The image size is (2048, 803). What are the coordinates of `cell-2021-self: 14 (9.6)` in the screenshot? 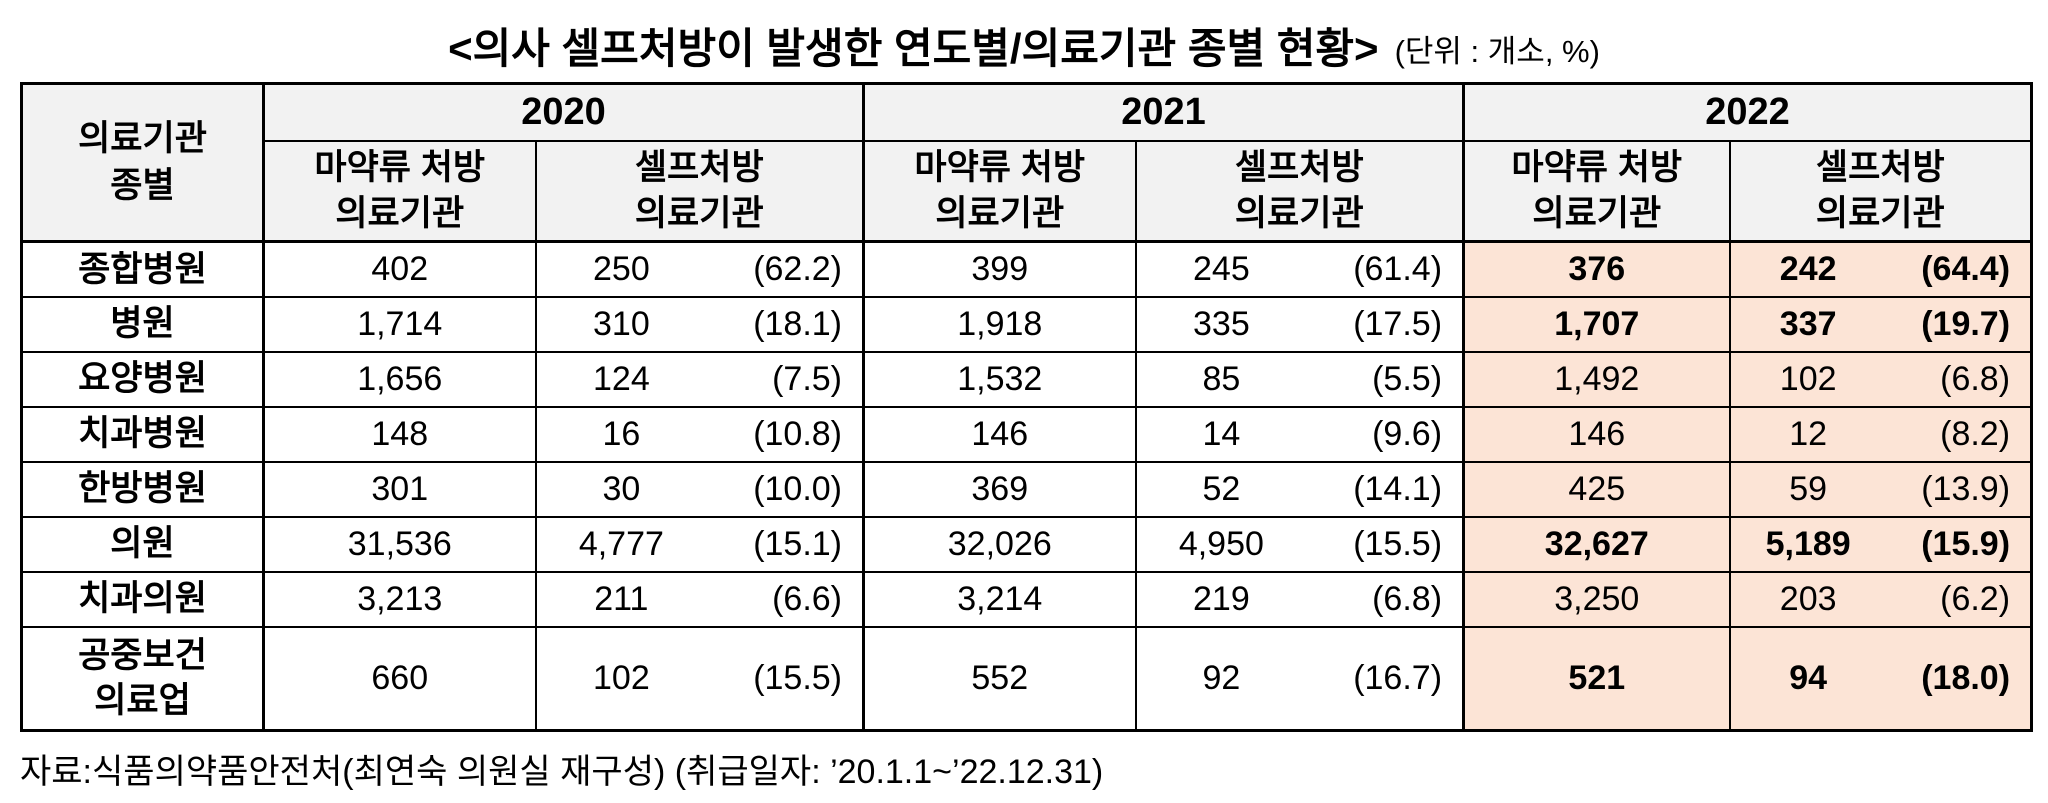 It's located at (1300, 434).